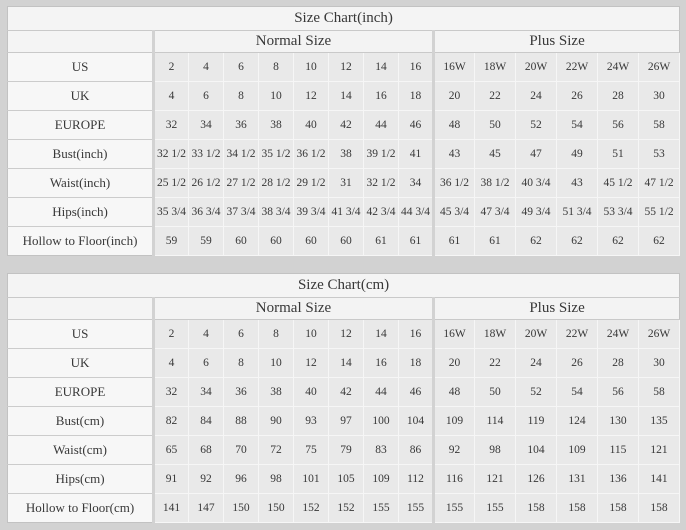  I want to click on size-cell: 49, so click(577, 154).